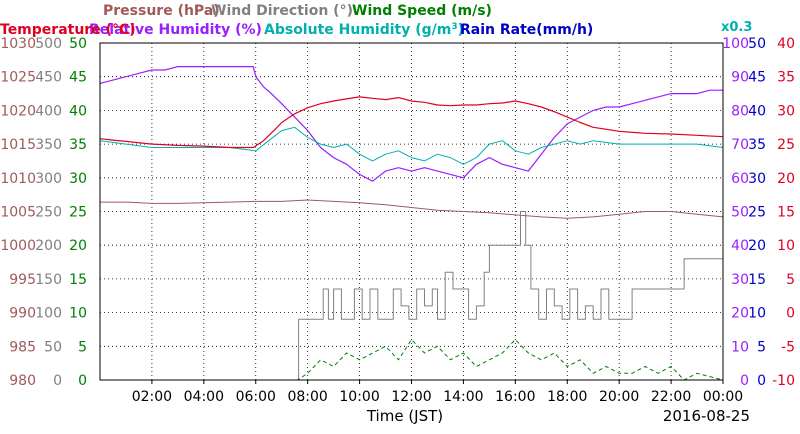  Describe the element at coordinates (757, 145) in the screenshot. I see `rain-rate-tick-label: 35` at that location.